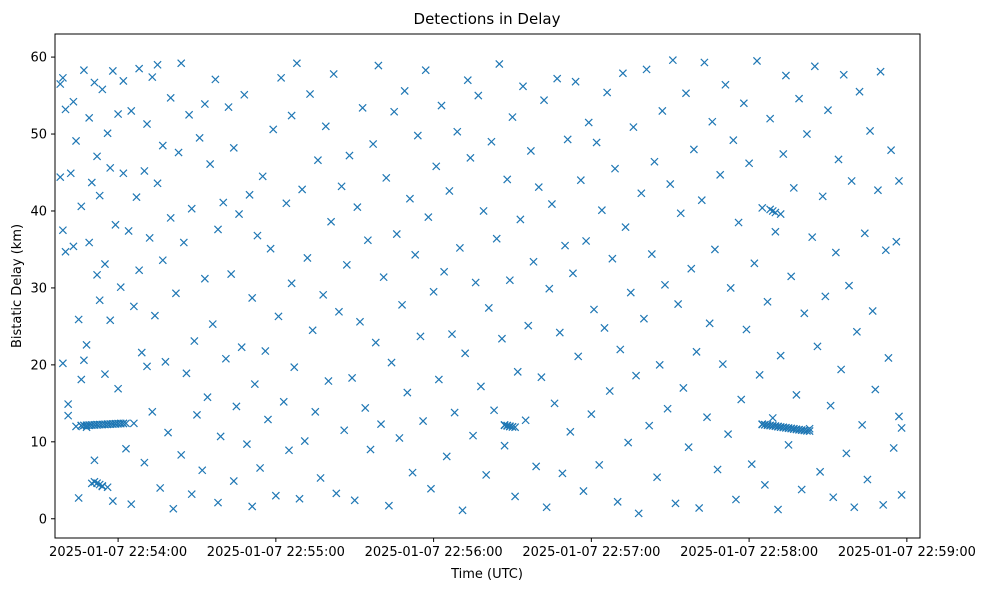 The height and width of the screenshot is (590, 988). What do you see at coordinates (43, 519) in the screenshot?
I see `y-tick-label: 0` at bounding box center [43, 519].